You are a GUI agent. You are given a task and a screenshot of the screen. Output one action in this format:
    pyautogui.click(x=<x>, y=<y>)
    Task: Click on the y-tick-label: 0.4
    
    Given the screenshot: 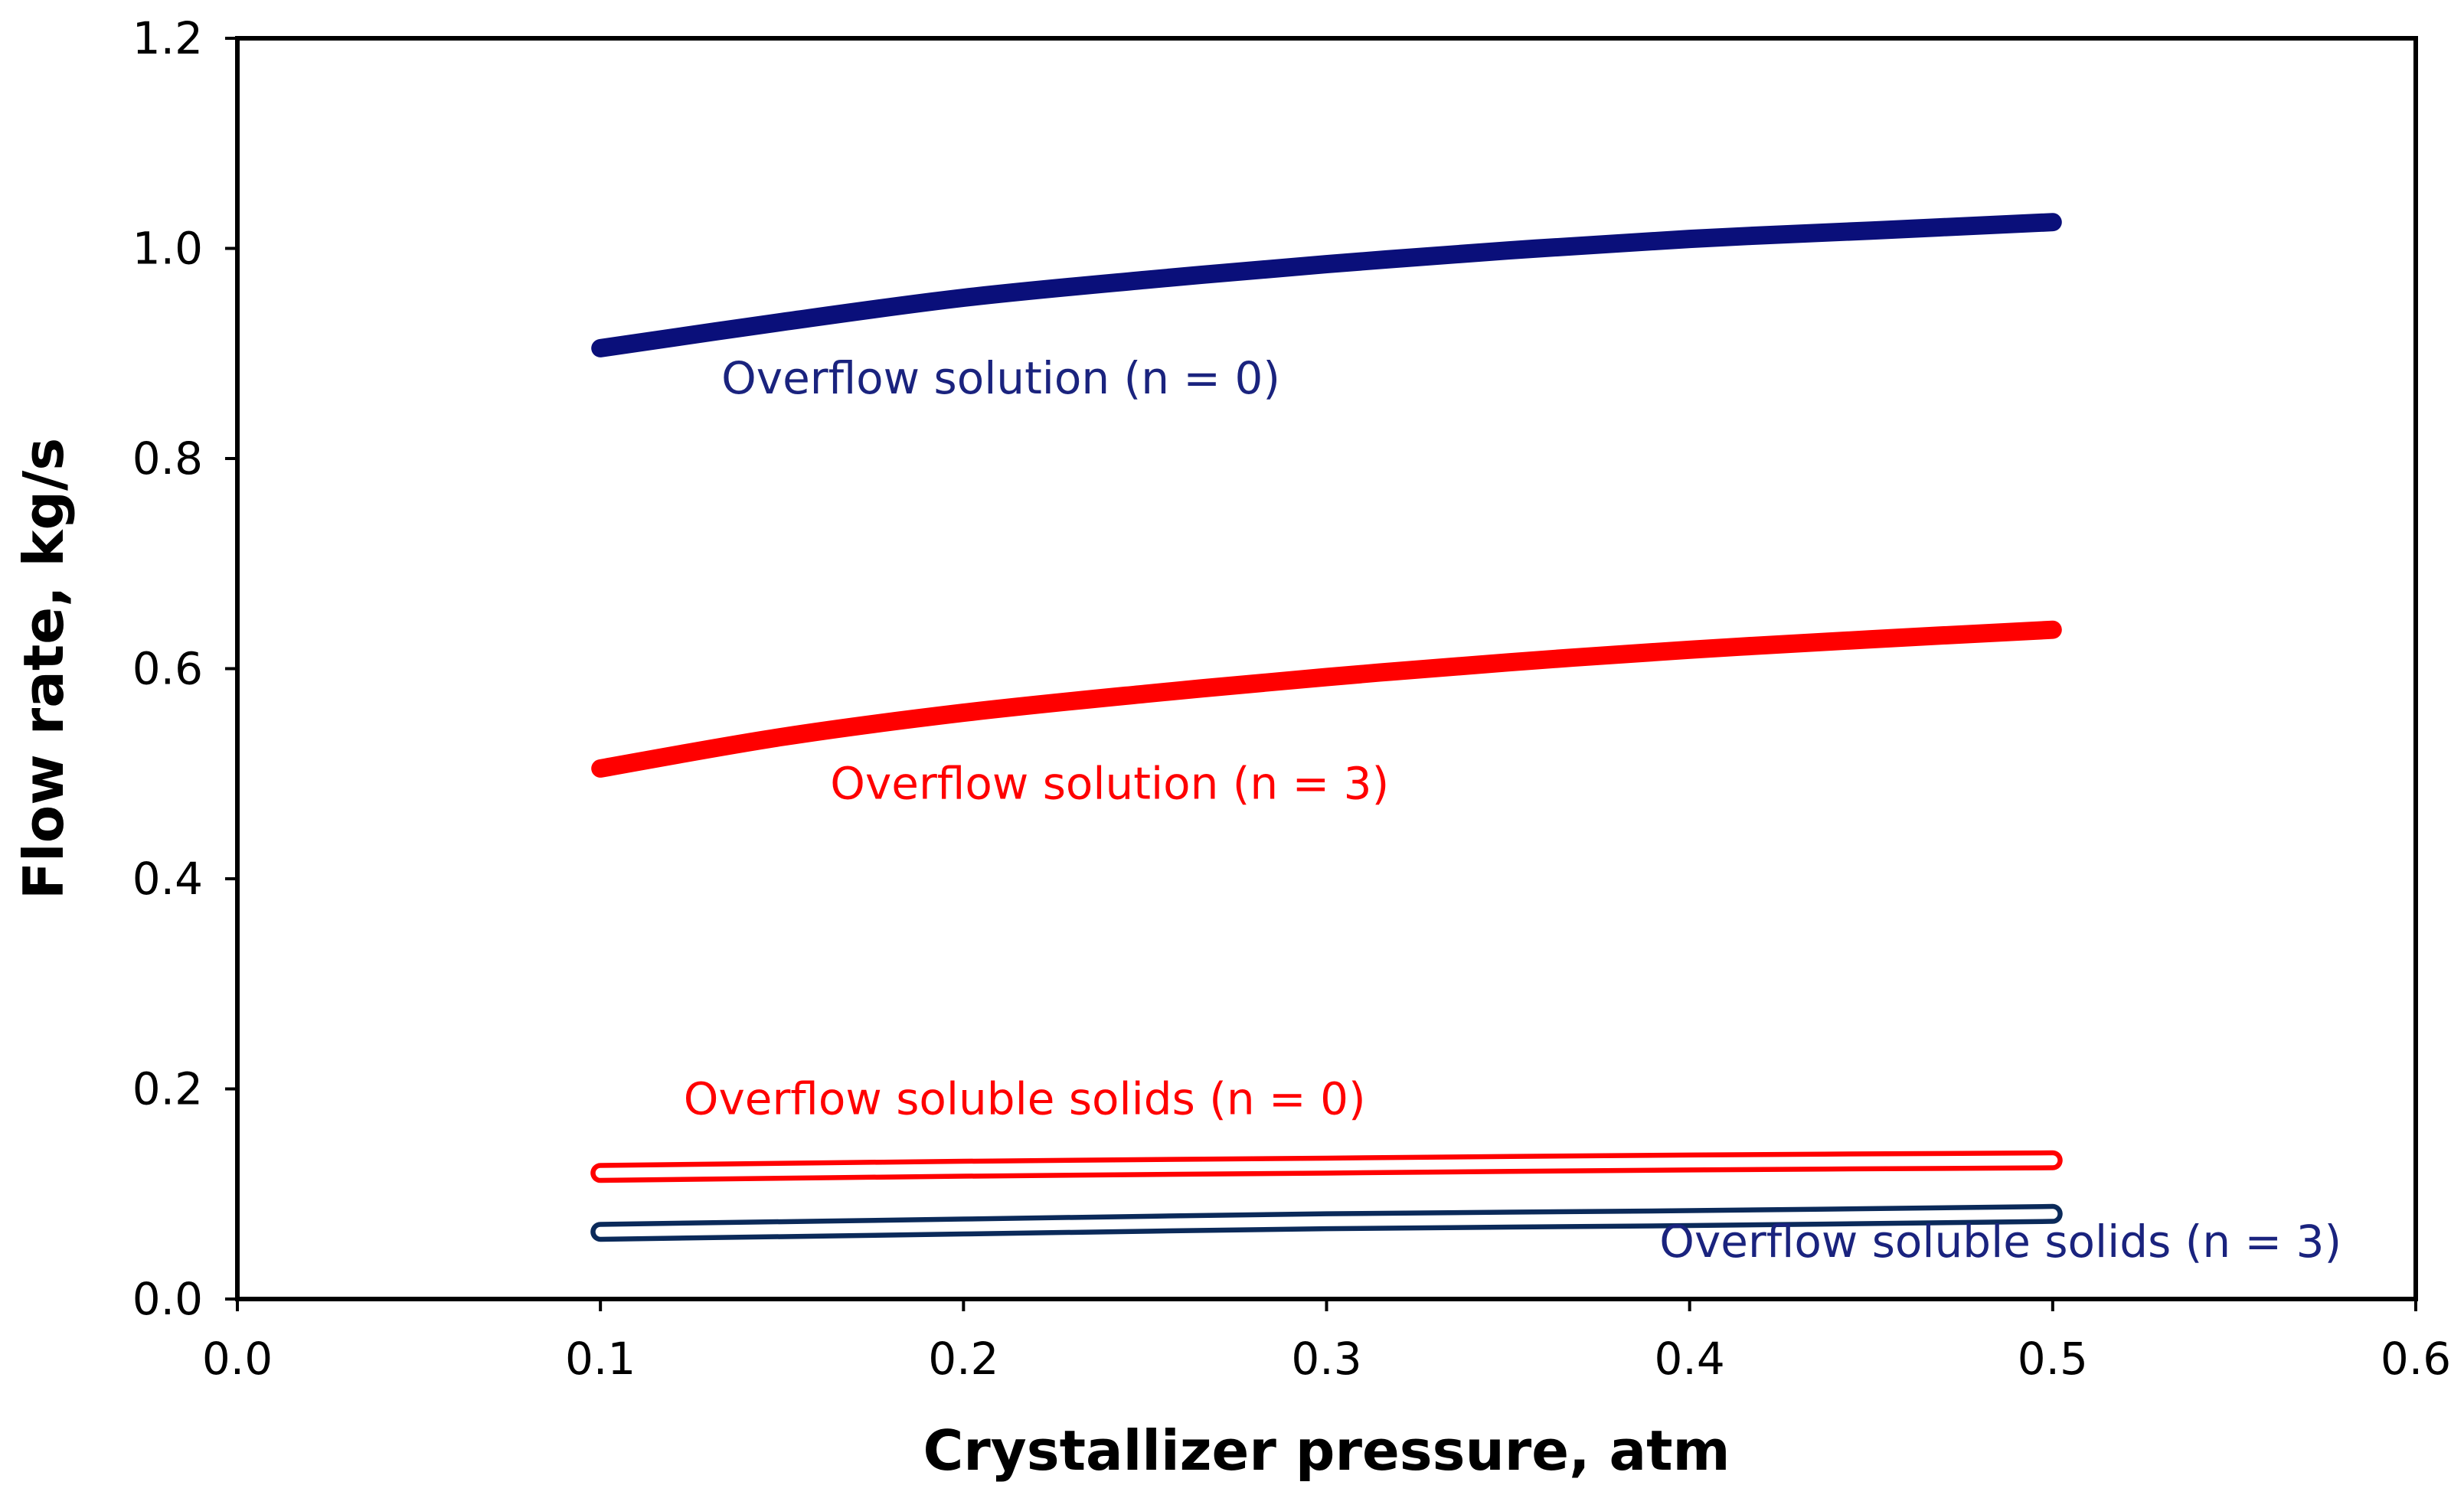 What is the action you would take?
    pyautogui.click(x=167, y=879)
    